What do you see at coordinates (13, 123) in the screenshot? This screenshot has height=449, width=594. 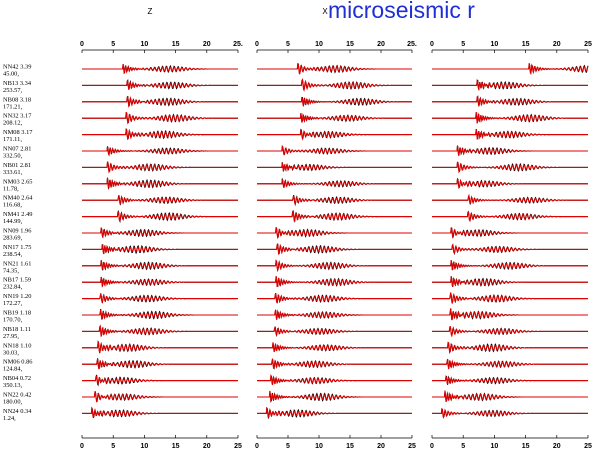 I see `station-azimuth: 208.12,` at bounding box center [13, 123].